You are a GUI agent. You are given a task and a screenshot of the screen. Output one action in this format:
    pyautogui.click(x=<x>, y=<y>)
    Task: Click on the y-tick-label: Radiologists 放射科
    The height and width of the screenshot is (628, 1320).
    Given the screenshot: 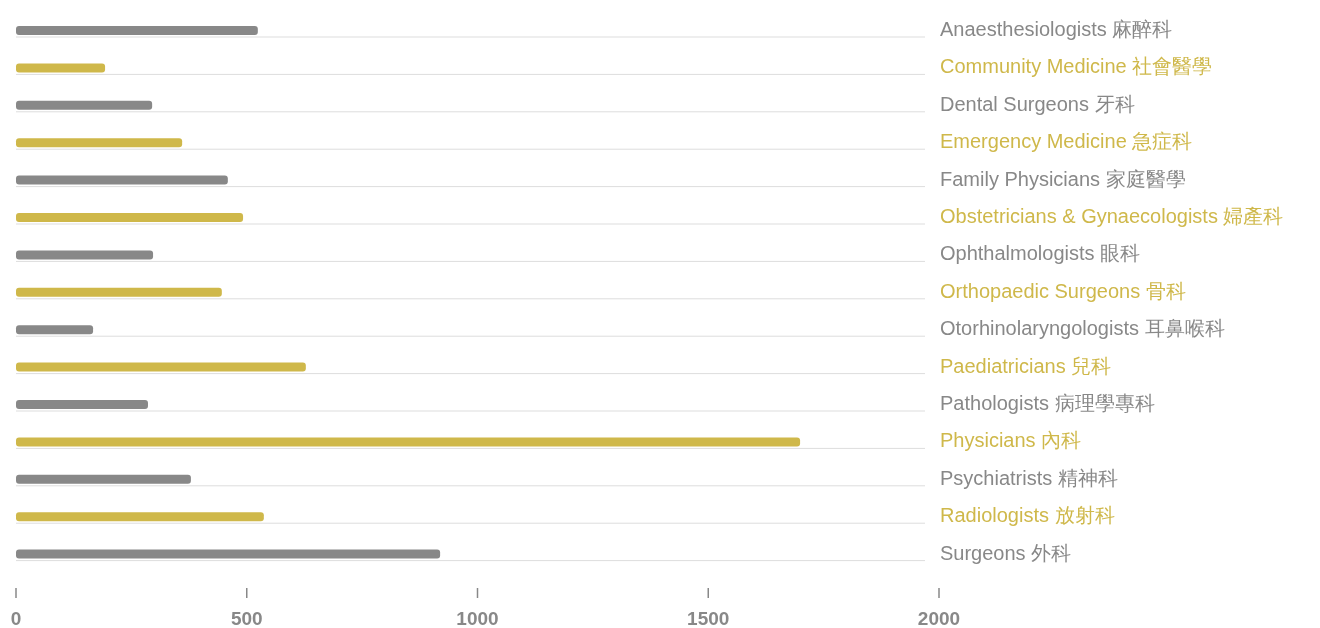 What is the action you would take?
    pyautogui.click(x=1027, y=515)
    